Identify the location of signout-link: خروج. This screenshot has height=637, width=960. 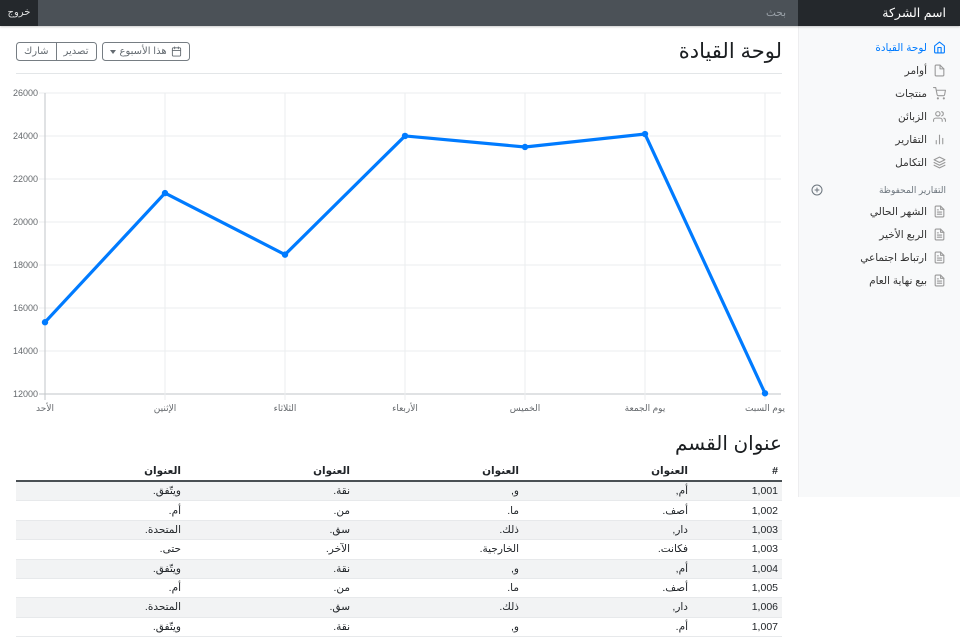
(19, 12).